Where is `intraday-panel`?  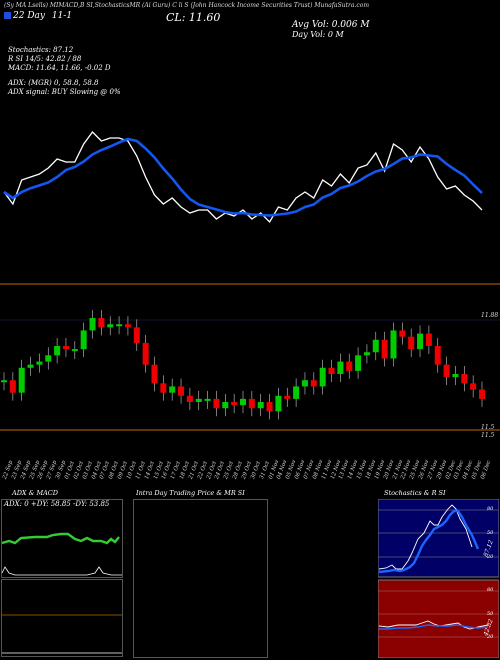 intraday-panel is located at coordinates (200, 578).